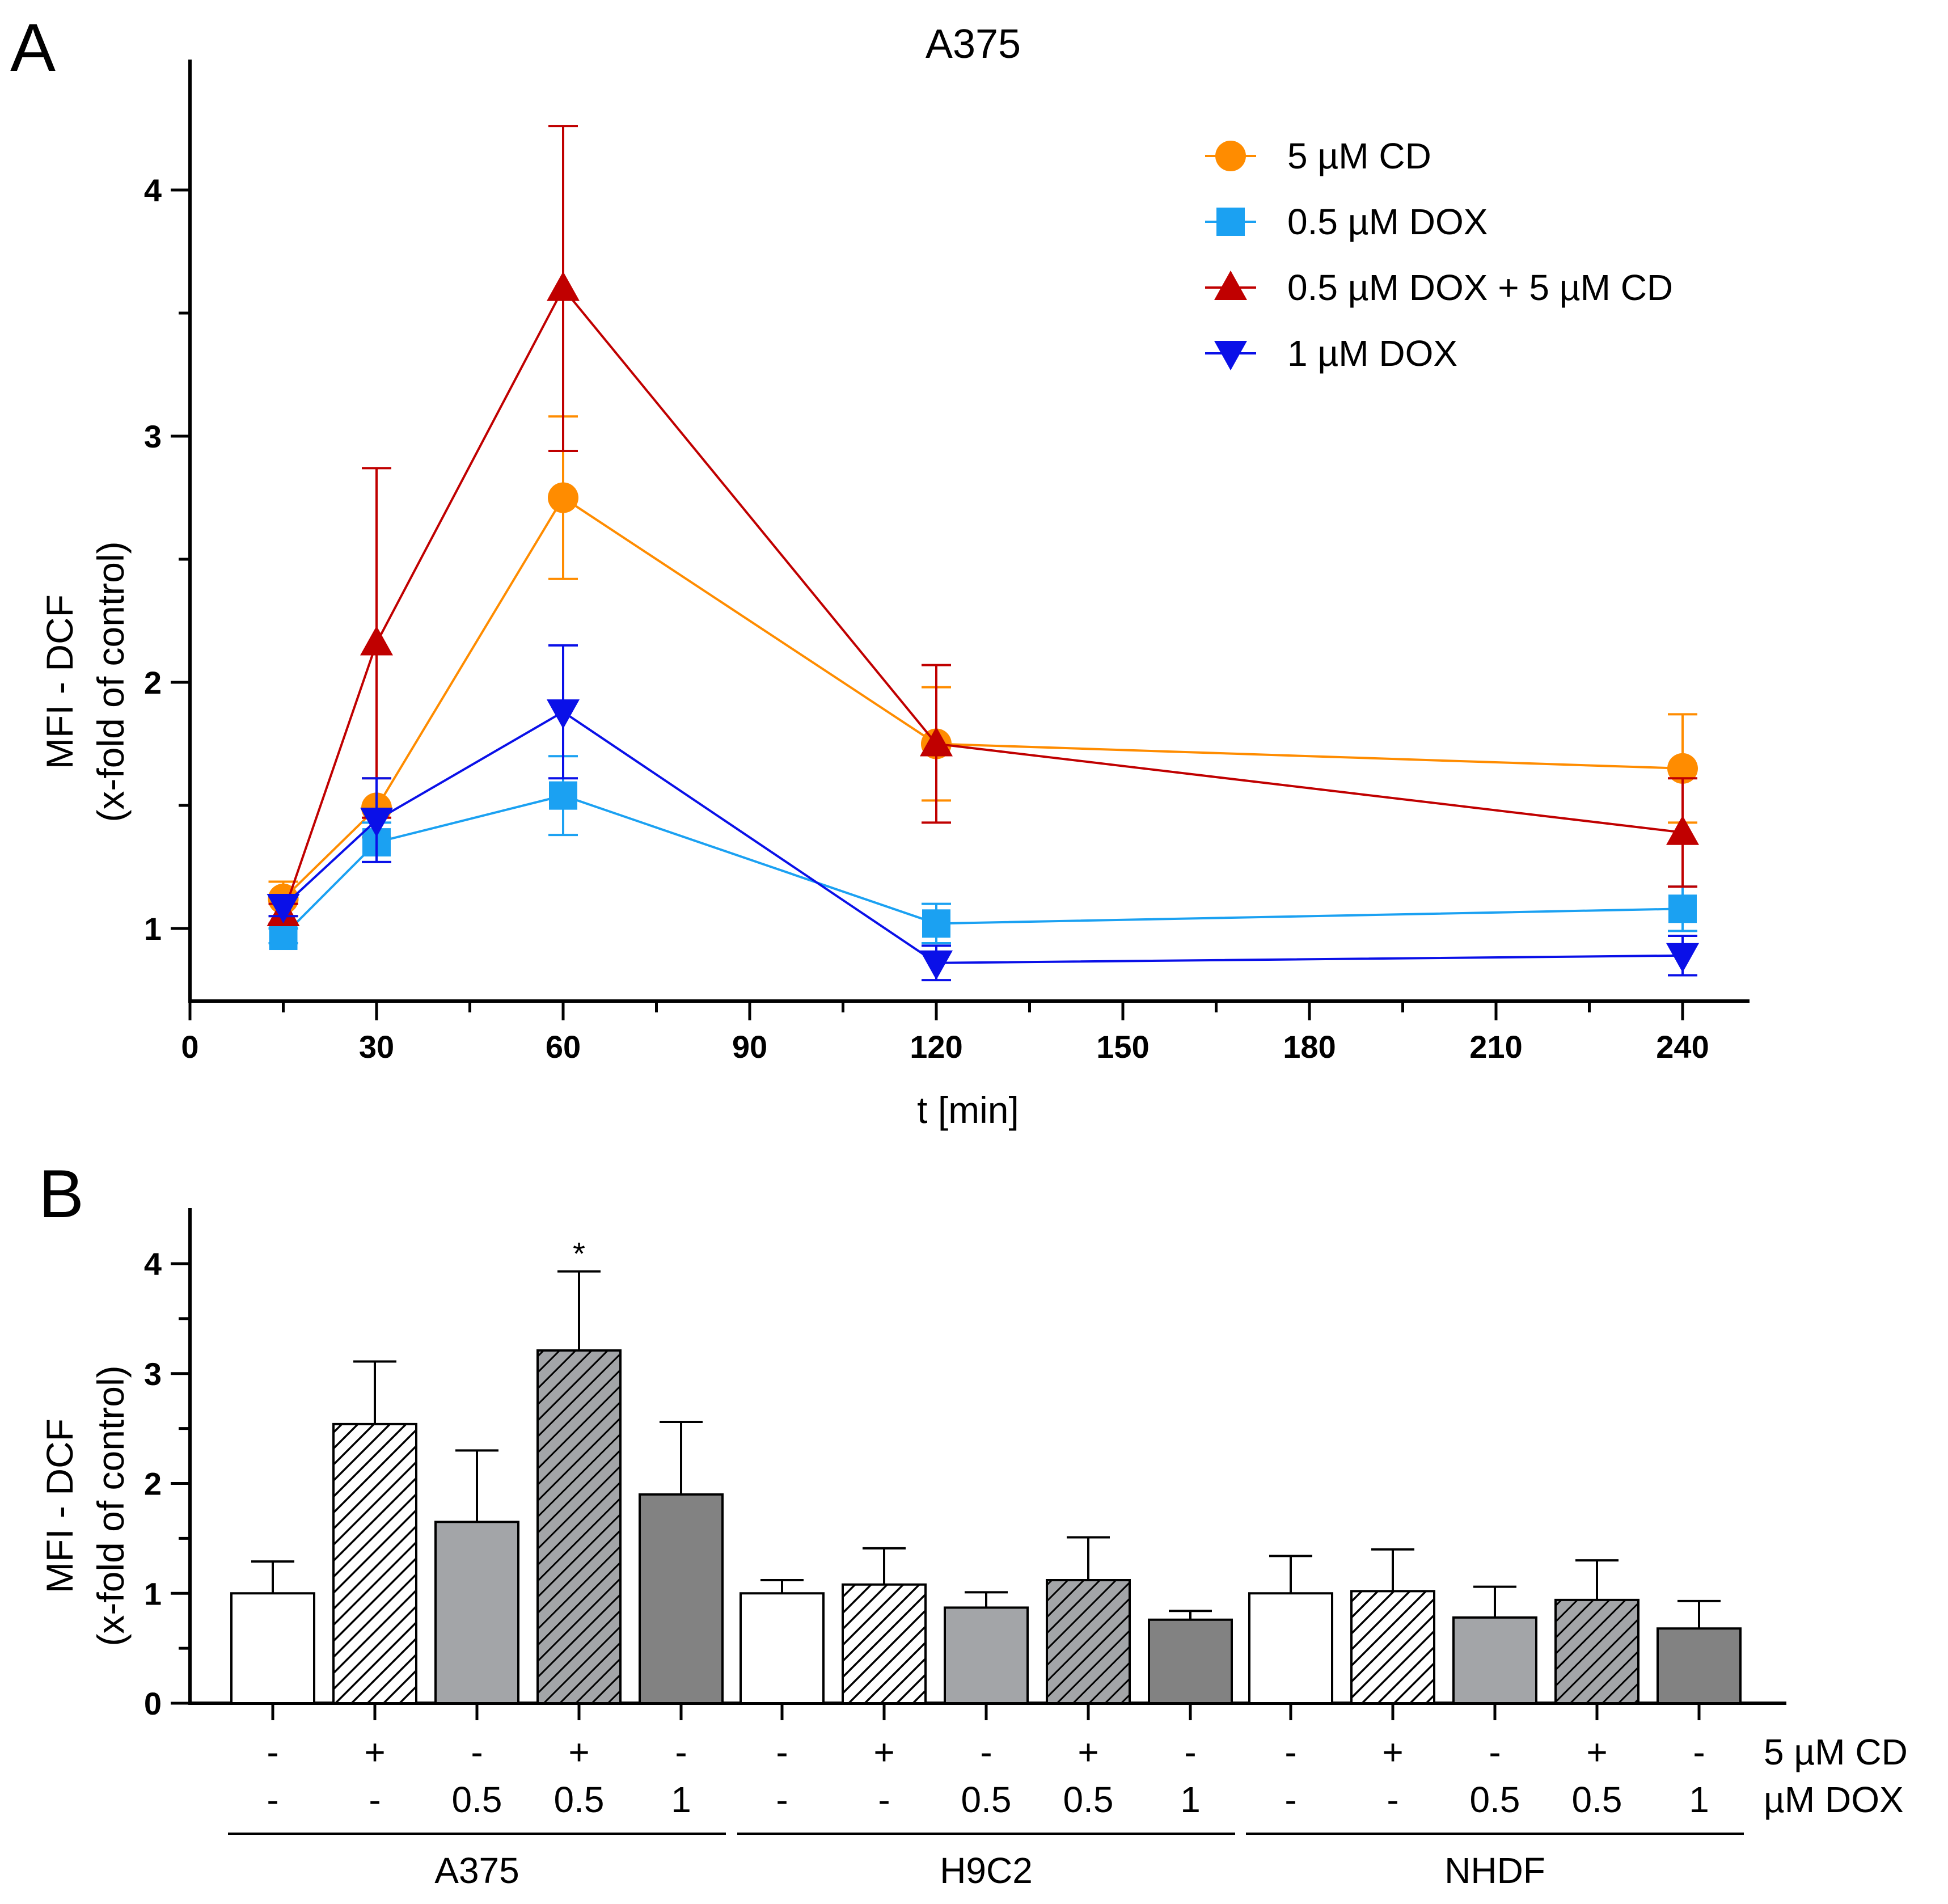 The width and height of the screenshot is (1948, 1904). I want to click on chart-a-legend-label: 0.5 µM DOX, so click(1387, 221).